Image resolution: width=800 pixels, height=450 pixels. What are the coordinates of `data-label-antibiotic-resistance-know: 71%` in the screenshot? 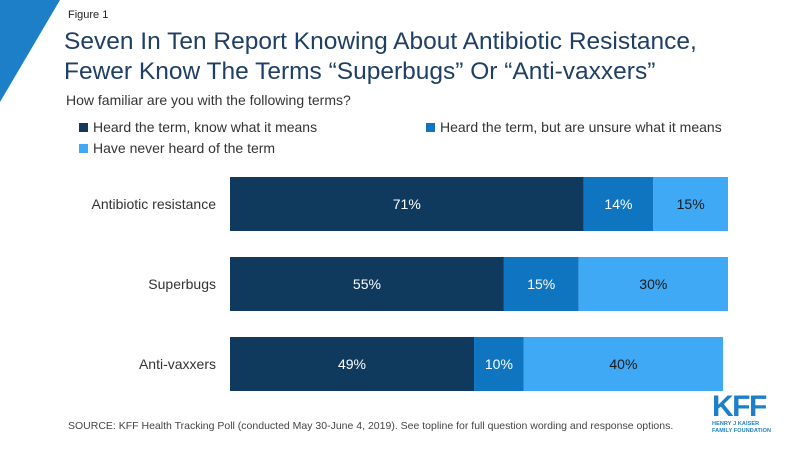 It's located at (407, 204).